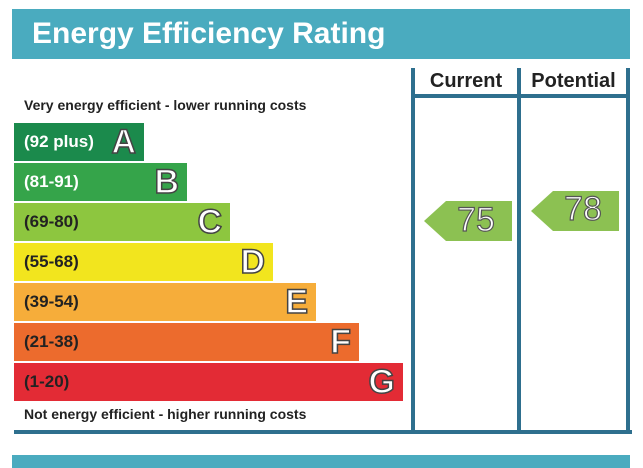  Describe the element at coordinates (51, 261) in the screenshot. I see `band-range-label: (55-68)` at that location.